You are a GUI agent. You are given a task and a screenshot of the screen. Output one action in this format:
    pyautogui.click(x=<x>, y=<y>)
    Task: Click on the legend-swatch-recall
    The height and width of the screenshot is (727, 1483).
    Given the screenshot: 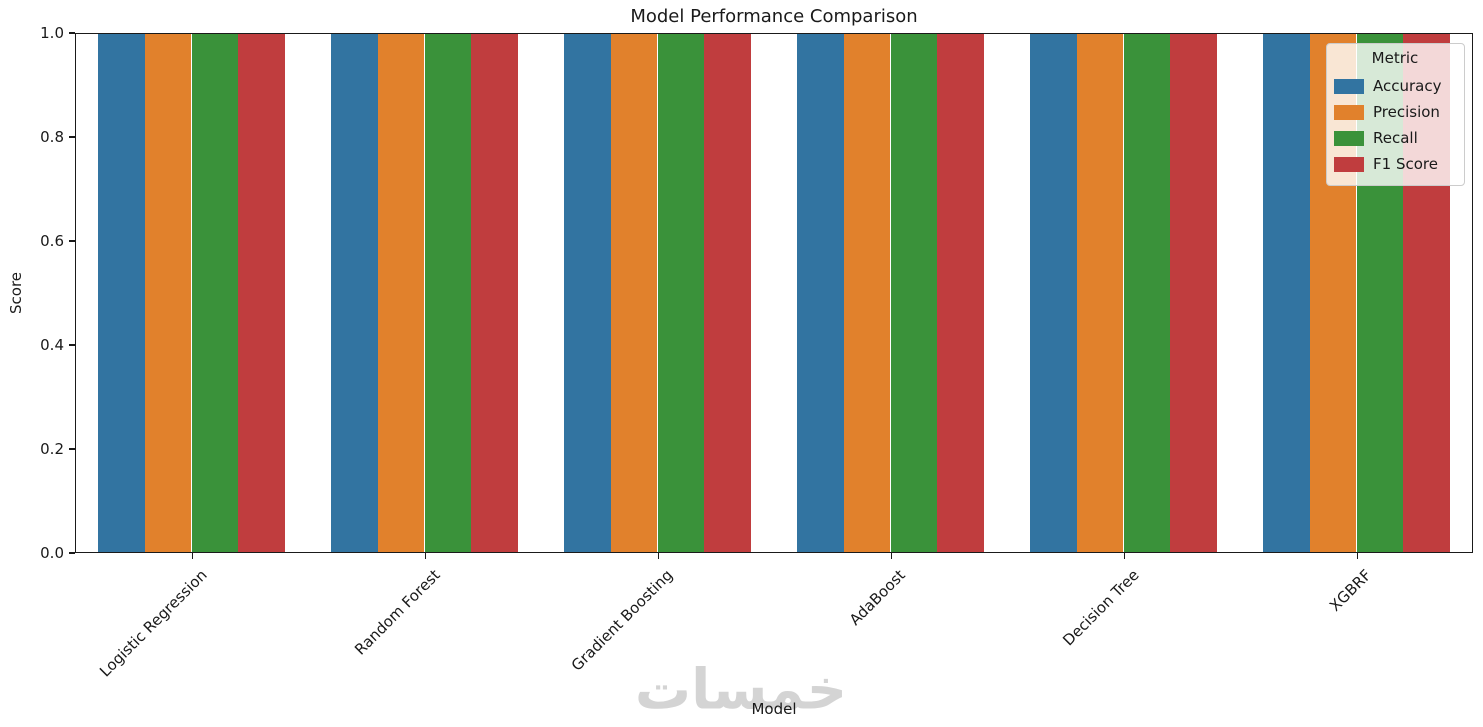 What is the action you would take?
    pyautogui.click(x=1349, y=138)
    